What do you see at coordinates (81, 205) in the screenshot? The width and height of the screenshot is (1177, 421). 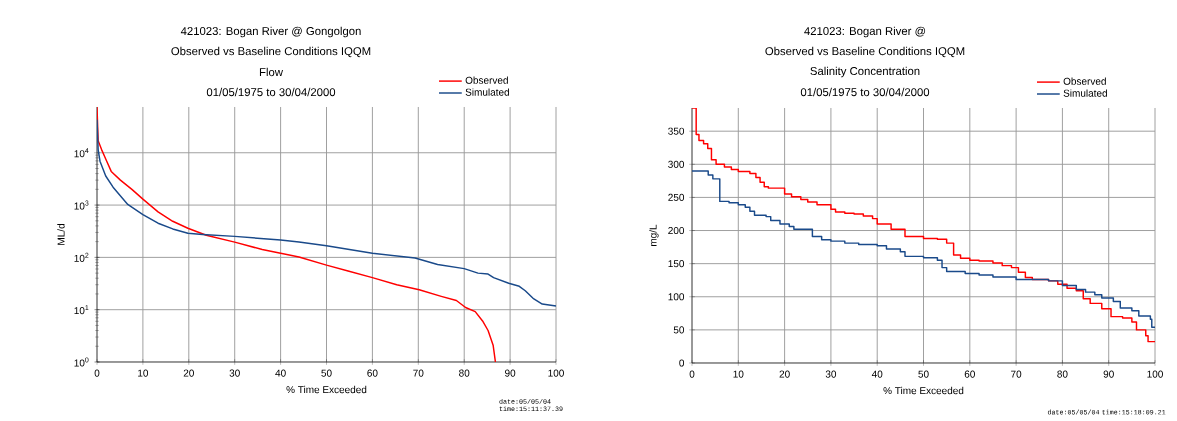 I see `y-tick-label: 10$^{3}$` at bounding box center [81, 205].